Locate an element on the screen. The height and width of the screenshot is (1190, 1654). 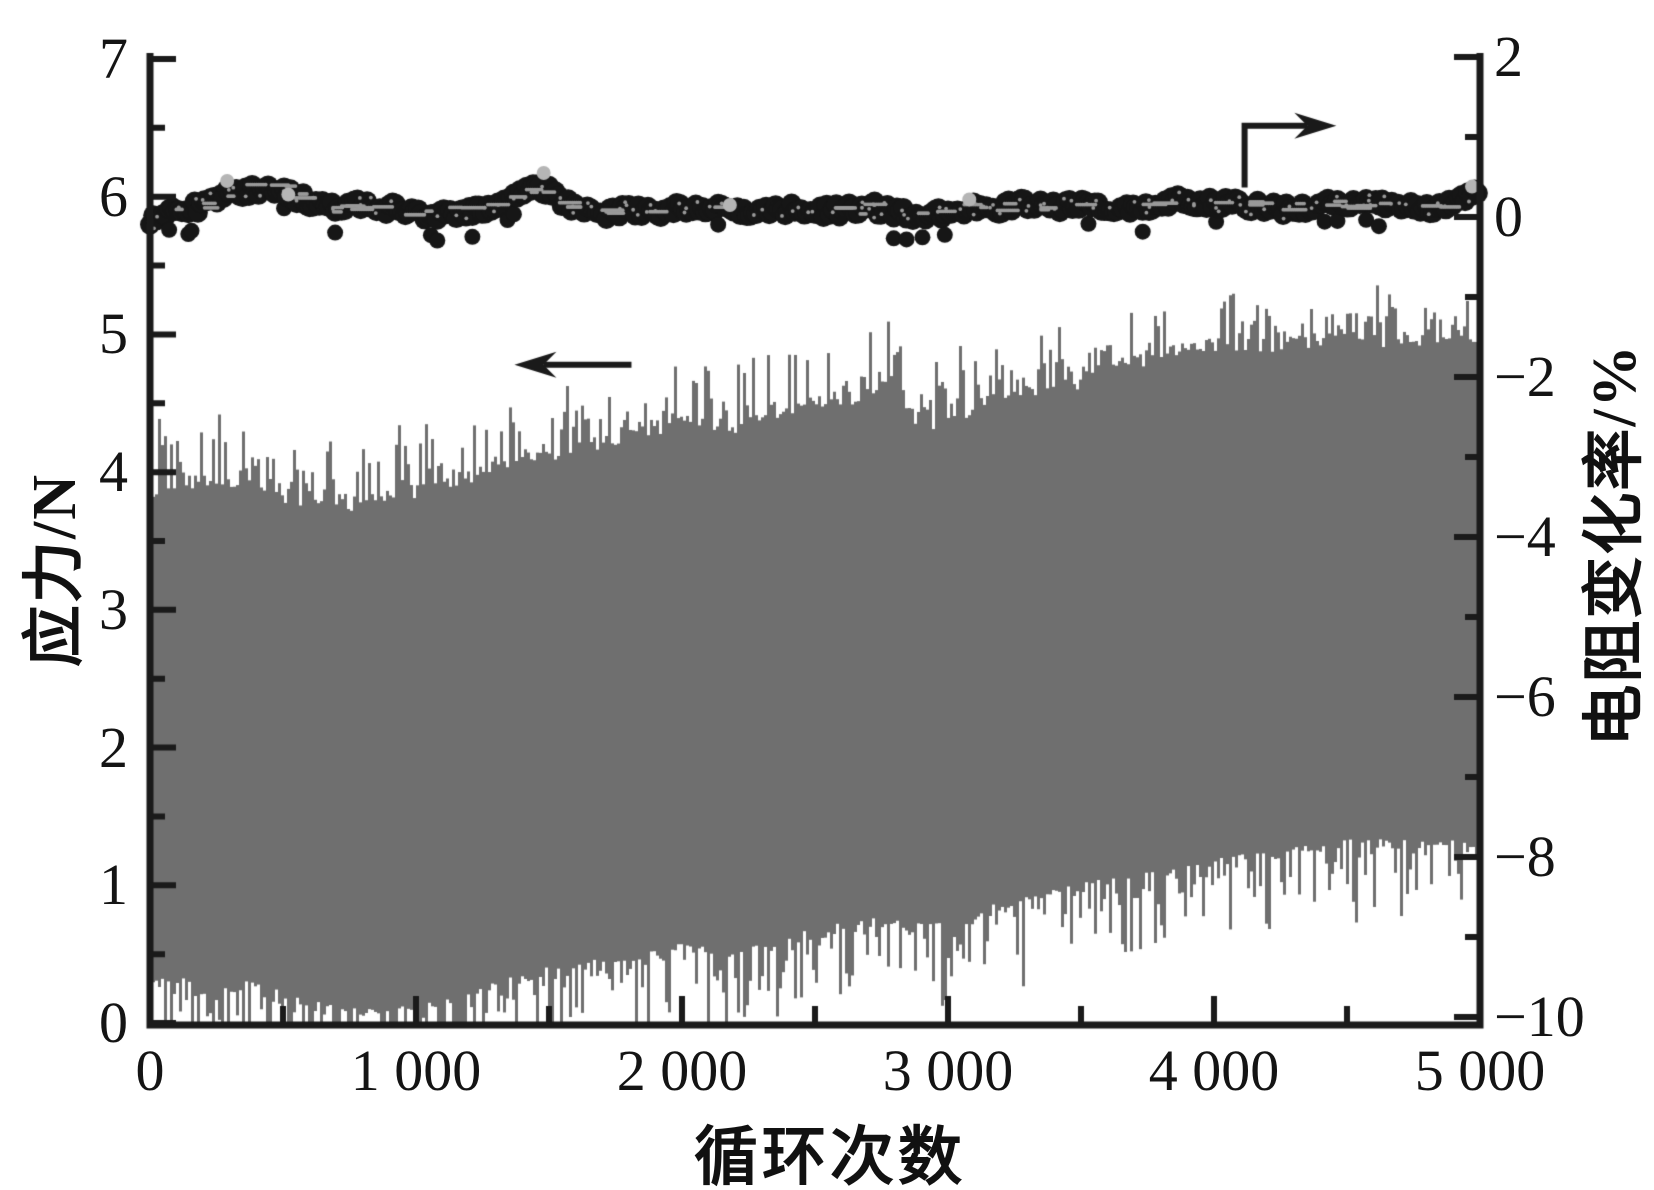
y-left-tick-label: 7 is located at coordinates (113, 58).